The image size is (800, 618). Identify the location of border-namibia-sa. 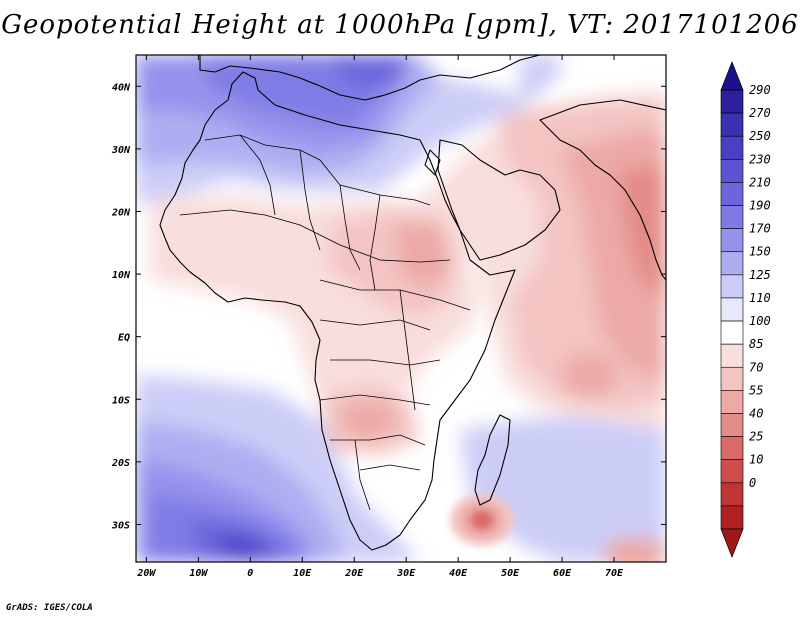
(362, 475).